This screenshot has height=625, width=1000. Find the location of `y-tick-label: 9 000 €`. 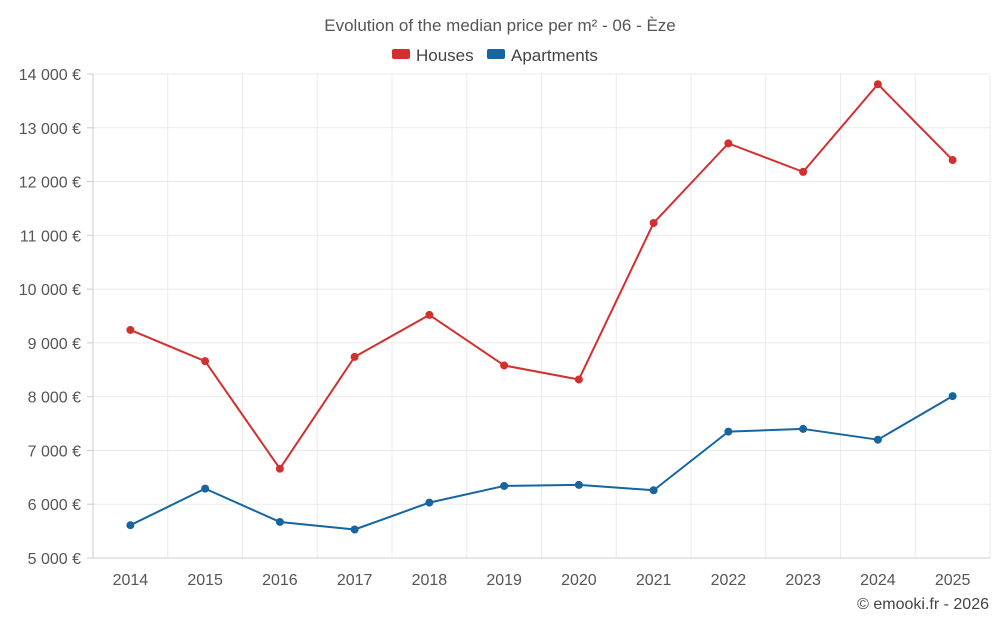

y-tick-label: 9 000 € is located at coordinates (54, 344).